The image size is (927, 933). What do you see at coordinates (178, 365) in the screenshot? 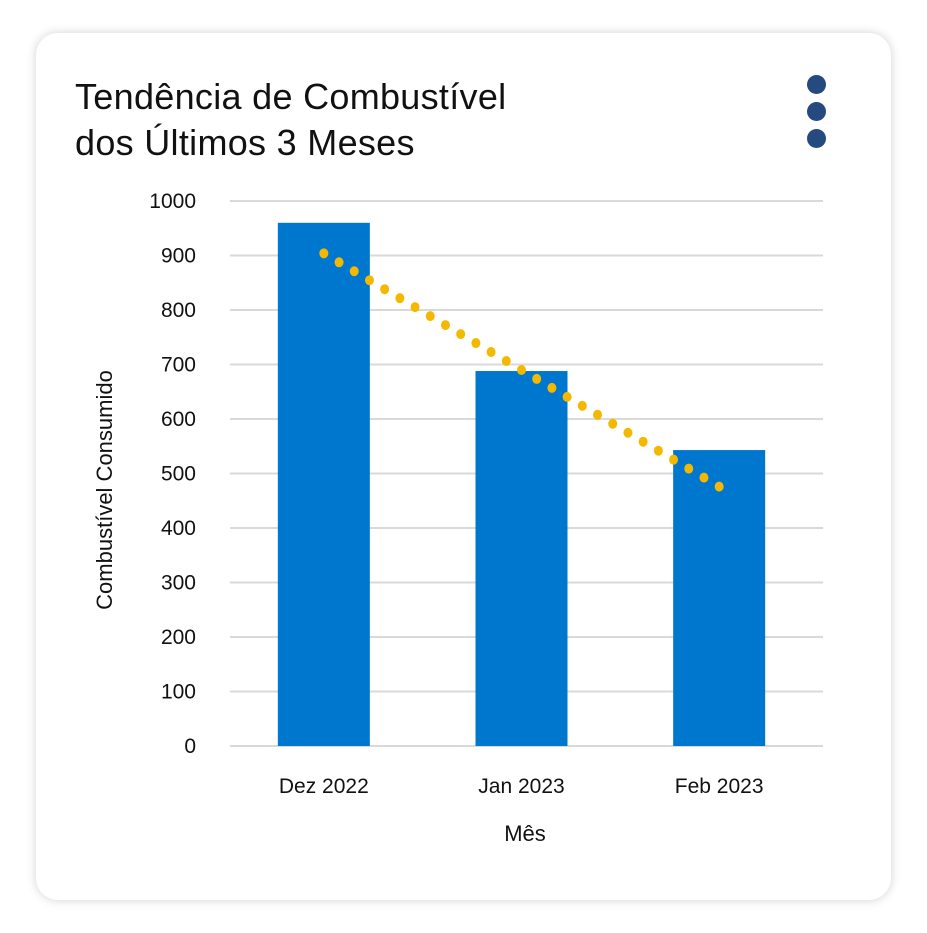
I see `y-tick-label: 700` at bounding box center [178, 365].